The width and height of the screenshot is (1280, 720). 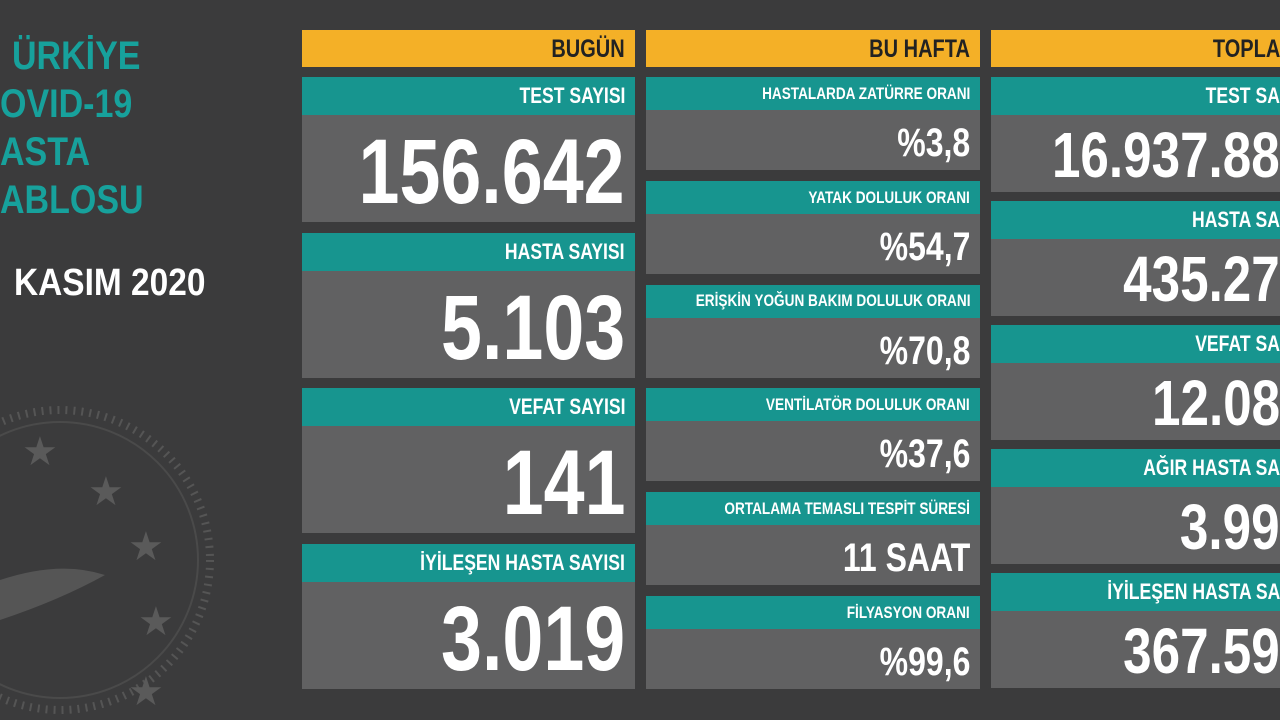 I want to click on value-text: 16.937.88, so click(x=1166, y=155).